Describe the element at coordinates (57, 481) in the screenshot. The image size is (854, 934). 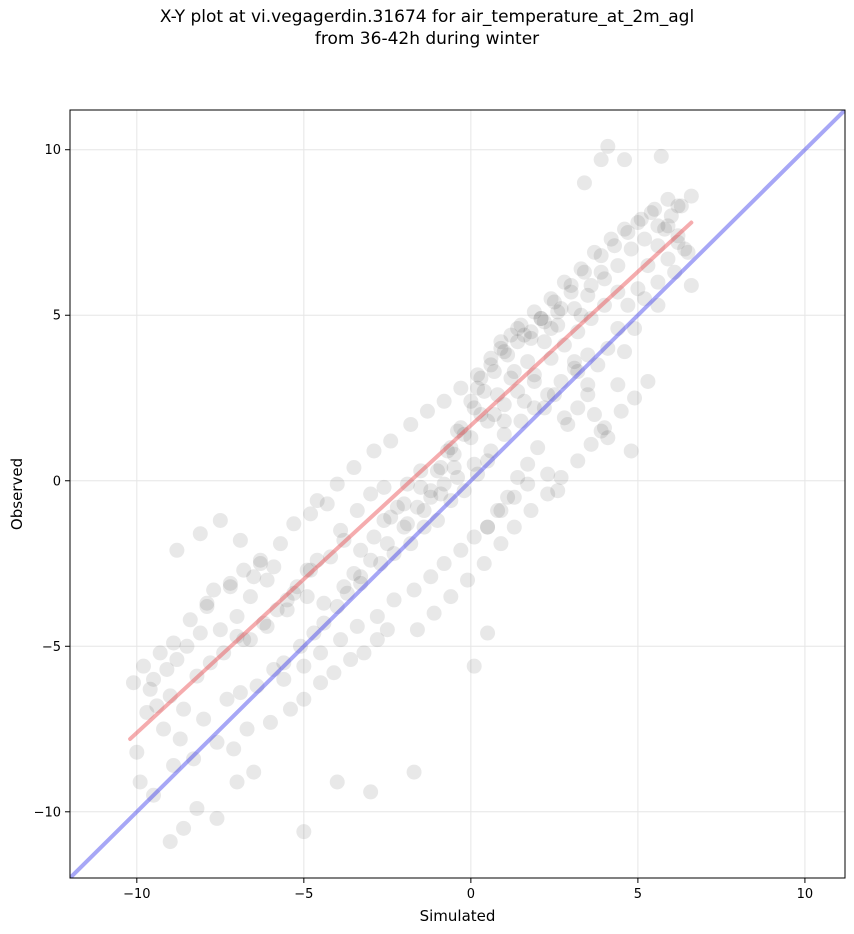
I see `y-tick-label: 0` at that location.